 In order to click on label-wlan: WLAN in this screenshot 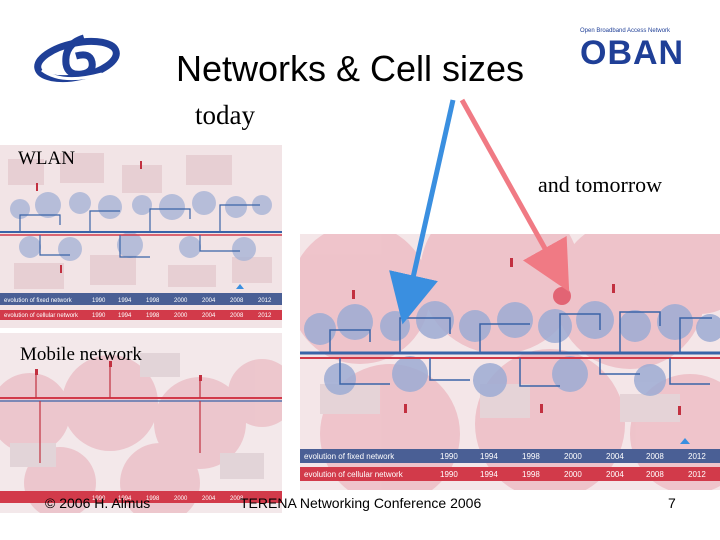, I will do `click(46, 158)`.